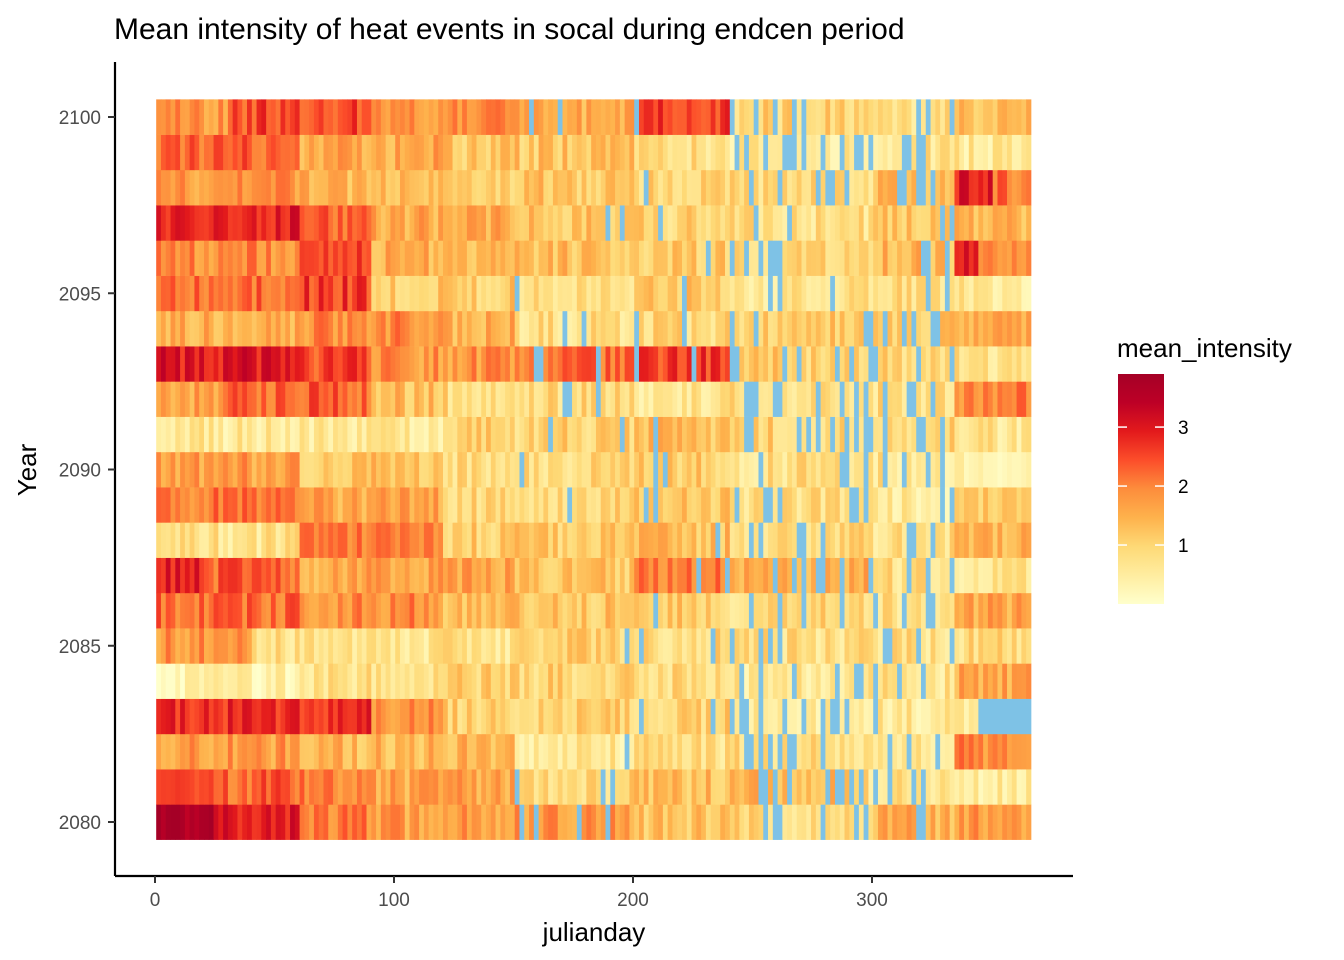 The width and height of the screenshot is (1344, 960). Describe the element at coordinates (394, 900) in the screenshot. I see `x-tick-label: 100` at that location.